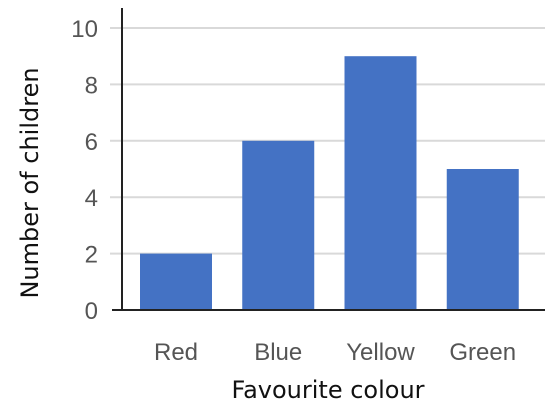 This screenshot has width=549, height=404. Describe the element at coordinates (84, 170) in the screenshot. I see `y-tick-labels: 0 2 4 6 8 10` at that location.